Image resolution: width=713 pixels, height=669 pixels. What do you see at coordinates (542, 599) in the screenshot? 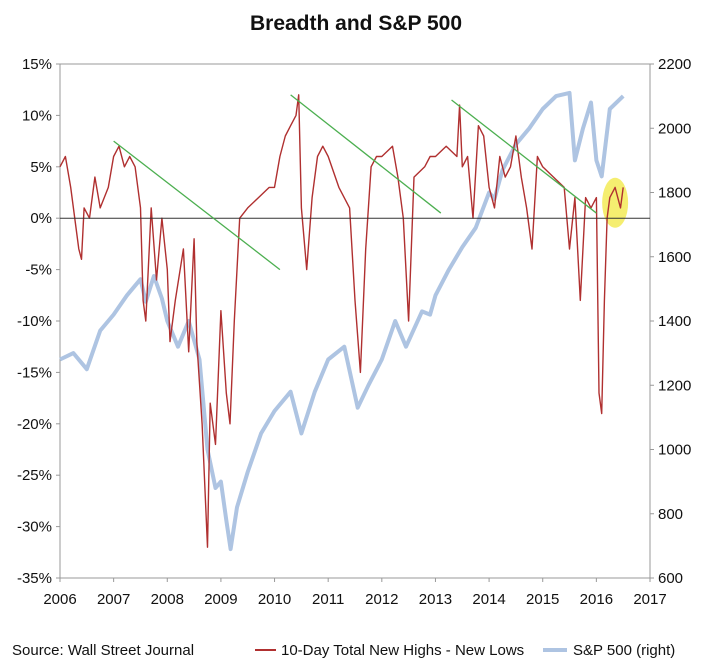
I see `x-tick-label: 2015` at bounding box center [542, 599].